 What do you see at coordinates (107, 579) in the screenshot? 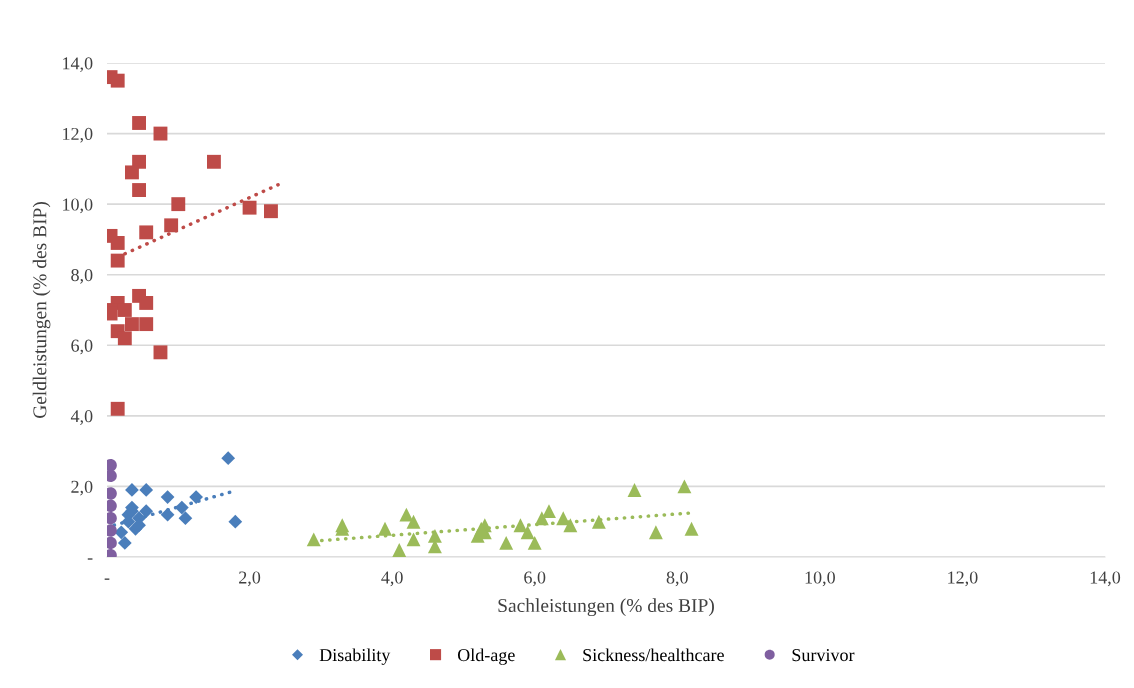
I see `x-tick-label: -` at bounding box center [107, 579].